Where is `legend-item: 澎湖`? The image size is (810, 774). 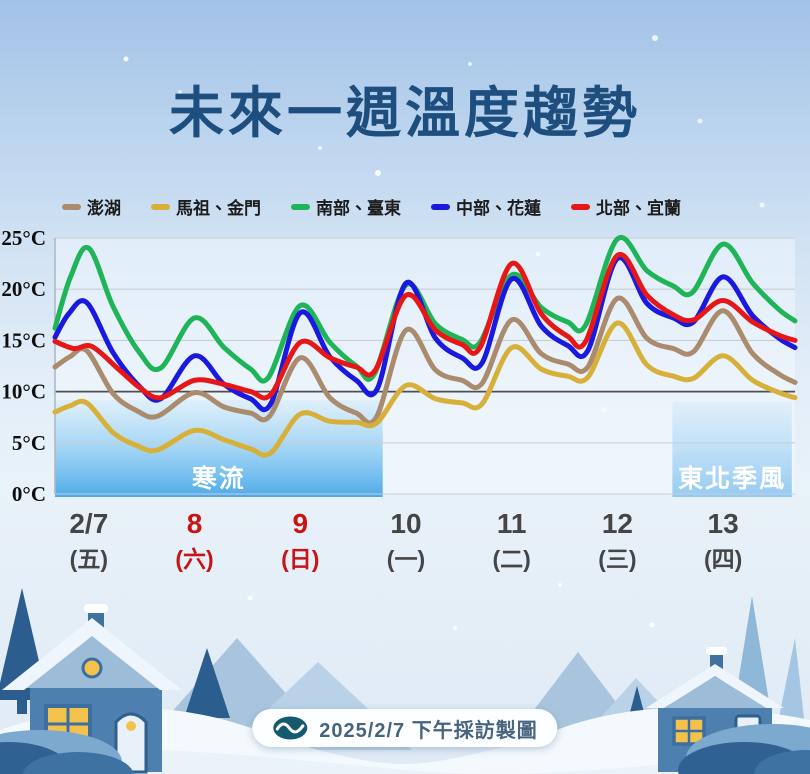
legend-item: 澎湖 is located at coordinates (91, 206).